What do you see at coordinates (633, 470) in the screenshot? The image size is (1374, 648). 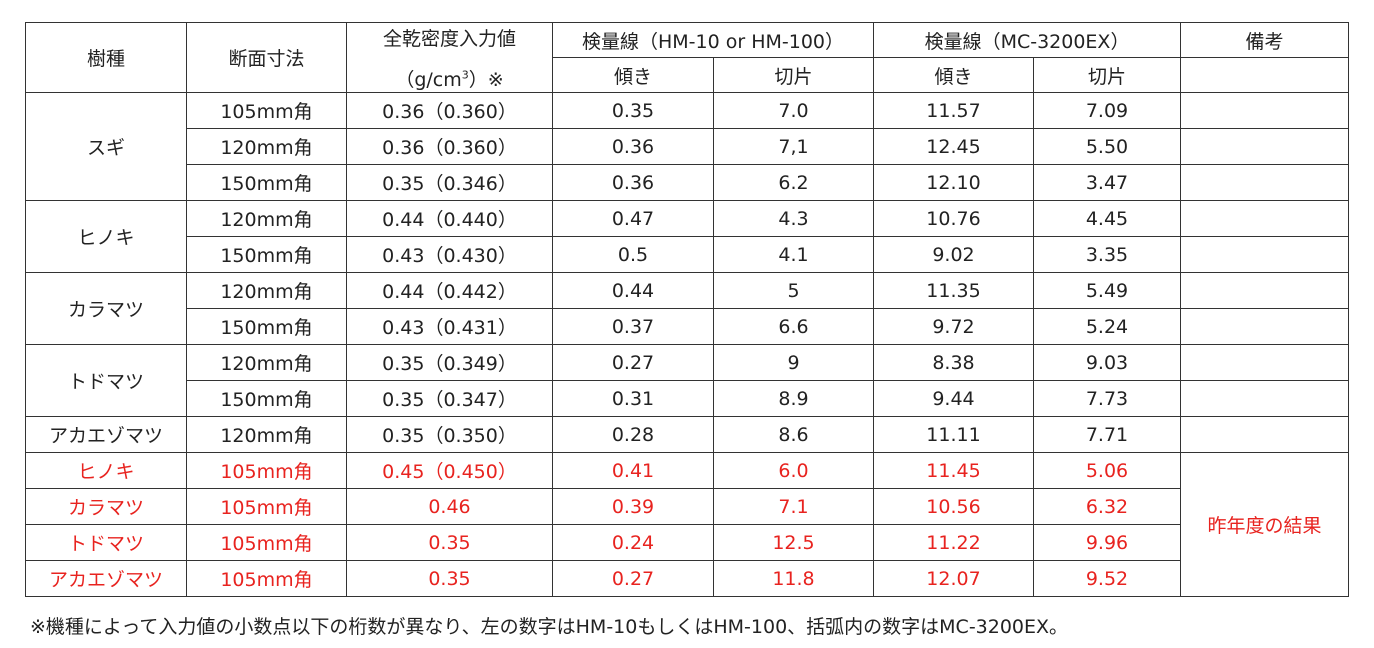 I see `data-cell: 0.41` at bounding box center [633, 470].